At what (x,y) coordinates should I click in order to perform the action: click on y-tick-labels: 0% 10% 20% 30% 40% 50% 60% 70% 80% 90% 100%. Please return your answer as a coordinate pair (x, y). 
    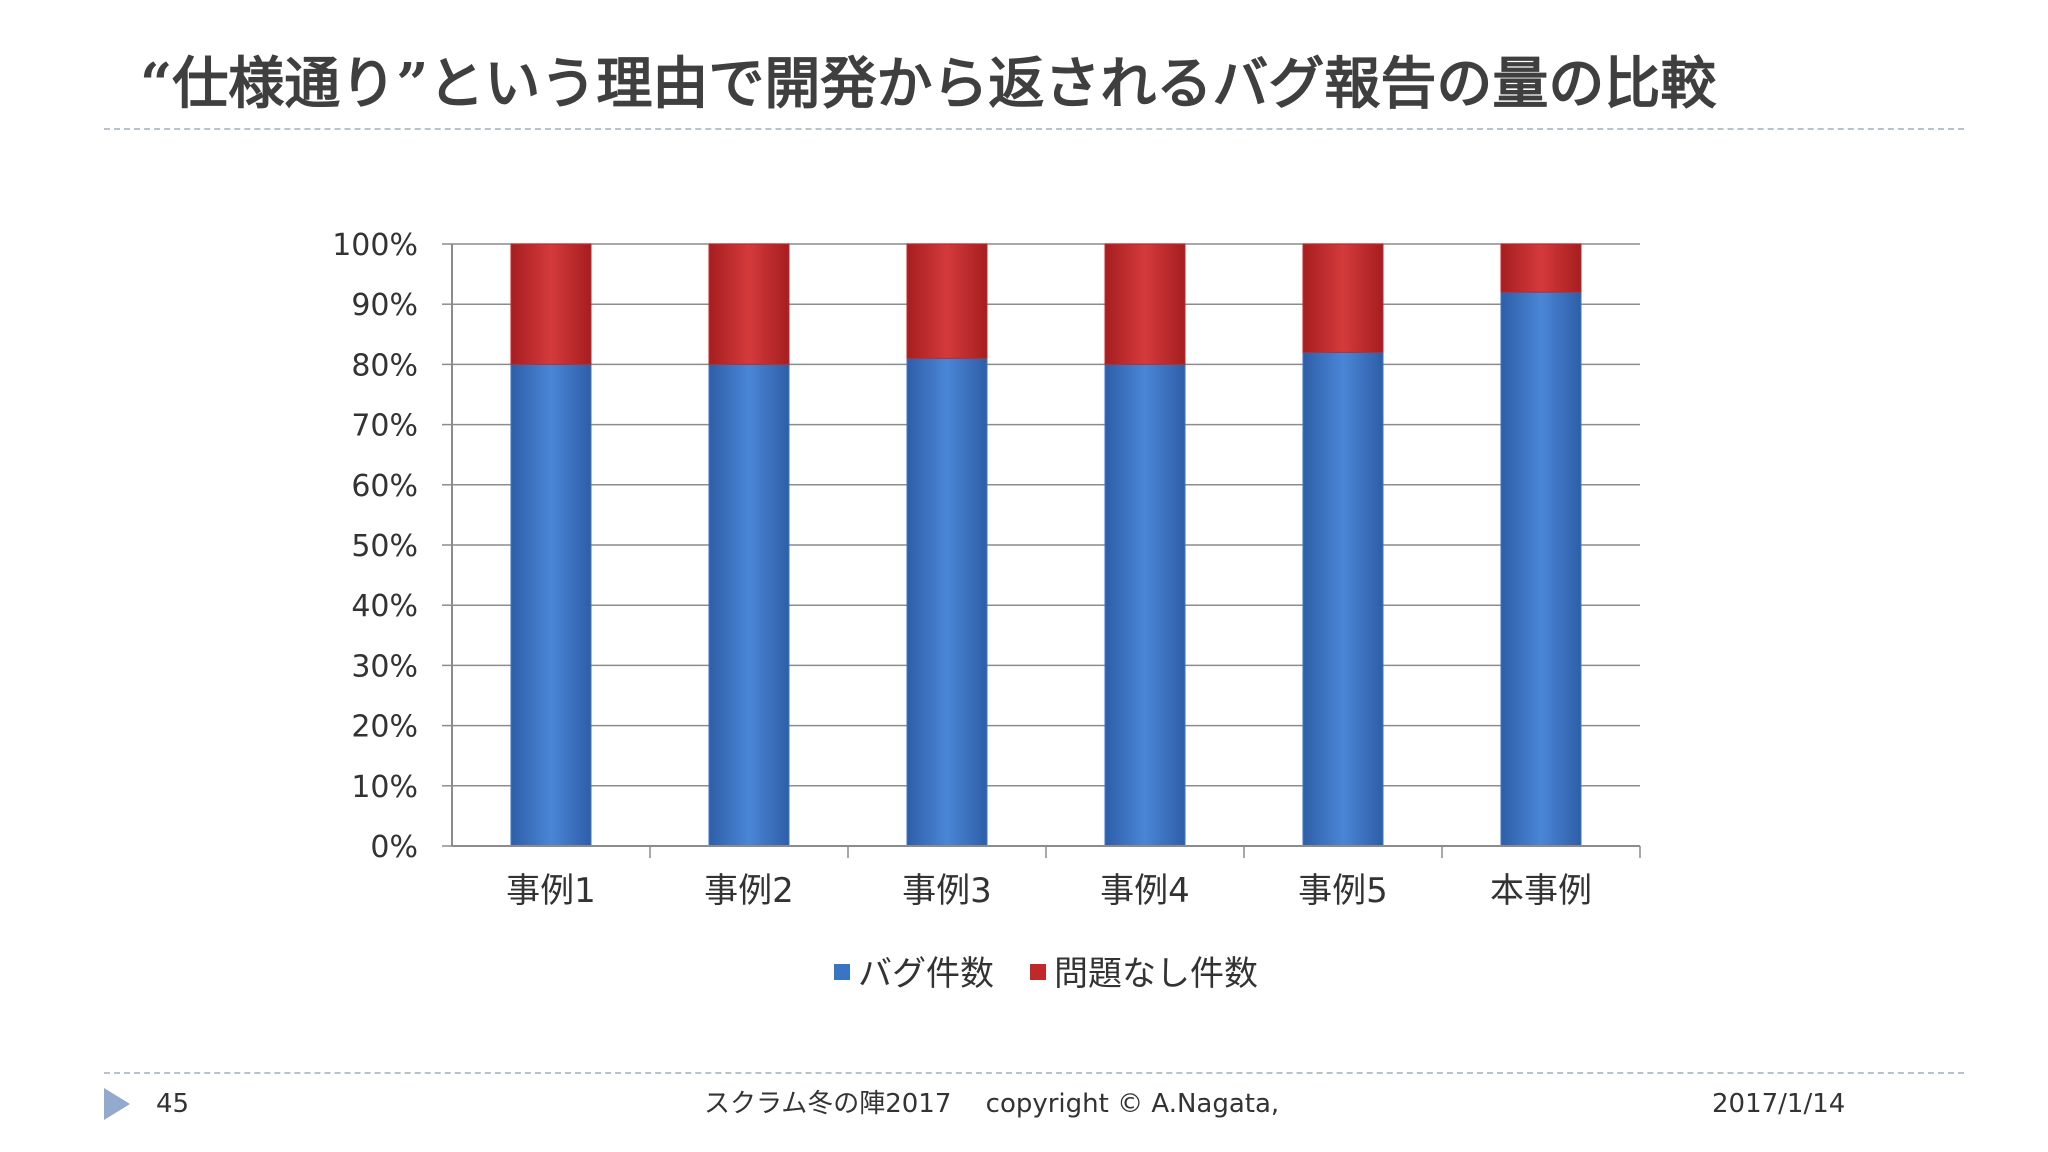
    Looking at the image, I should click on (375, 546).